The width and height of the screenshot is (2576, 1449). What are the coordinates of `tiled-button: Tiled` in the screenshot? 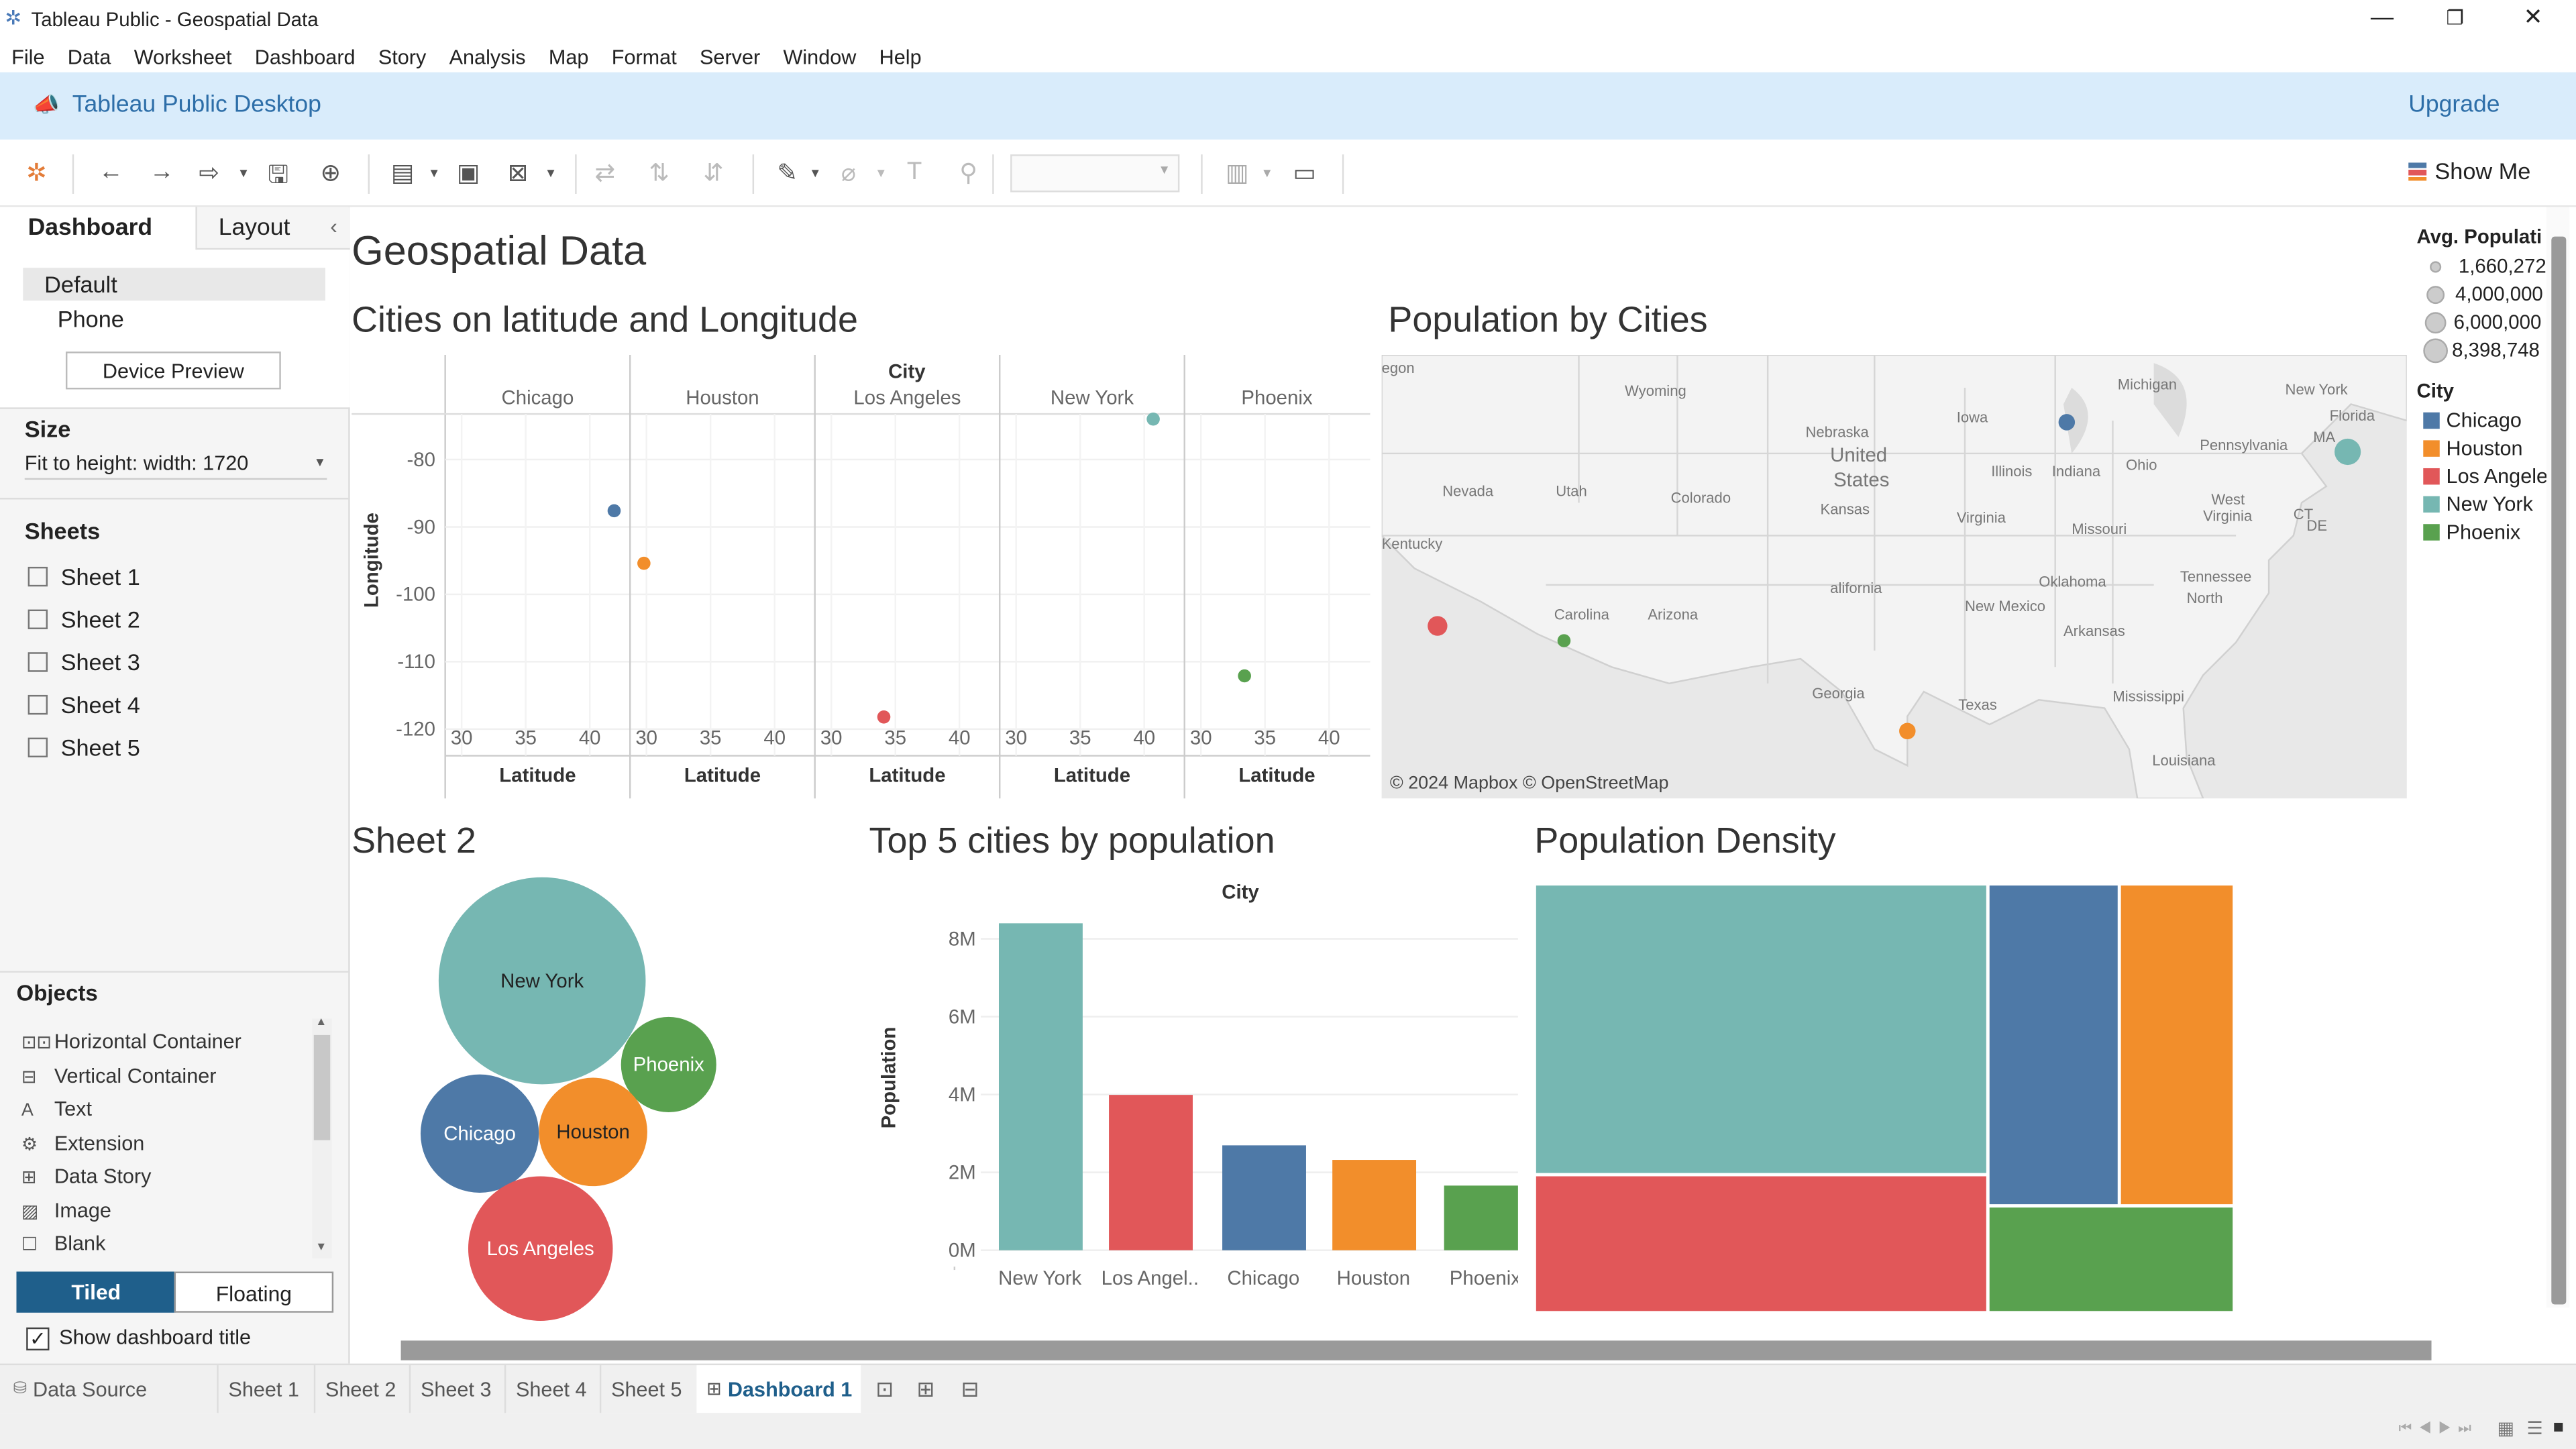 It's located at (96, 1292).